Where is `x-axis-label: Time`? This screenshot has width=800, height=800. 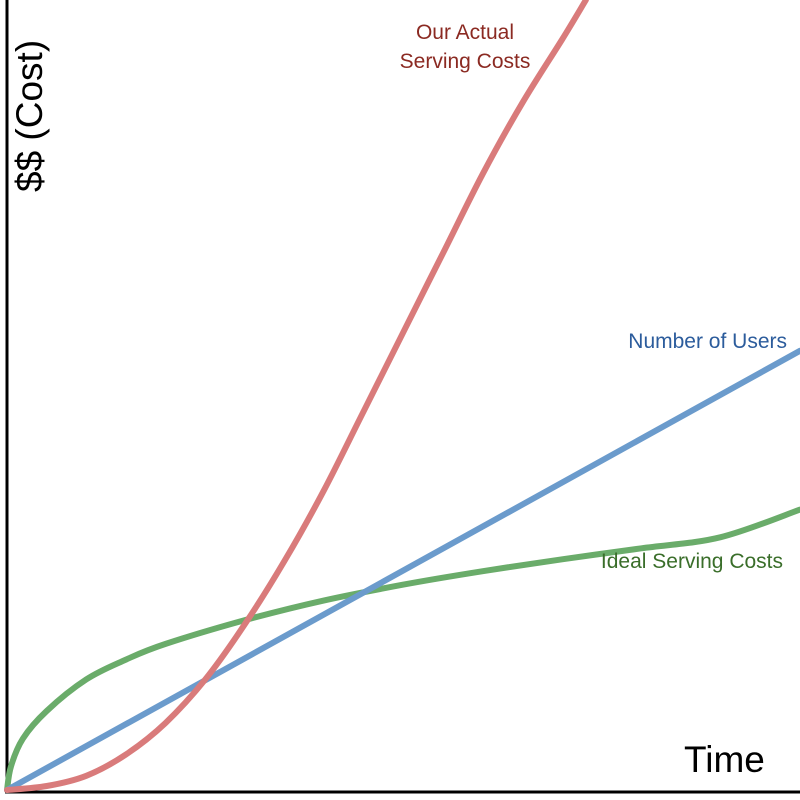 x-axis-label: Time is located at coordinates (724, 759).